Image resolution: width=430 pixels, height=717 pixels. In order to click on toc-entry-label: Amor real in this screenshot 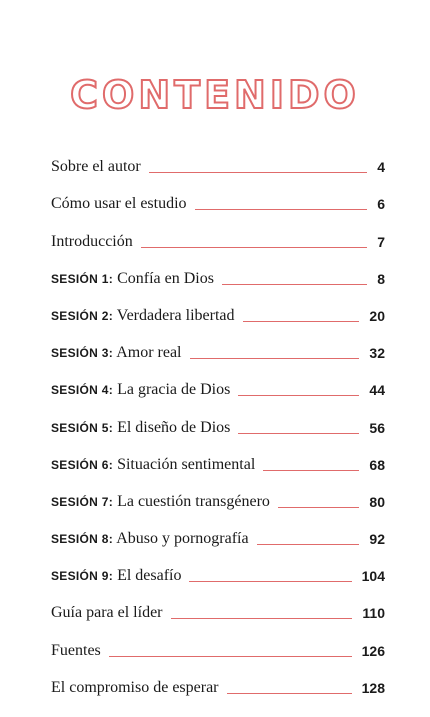, I will do `click(149, 353)`.